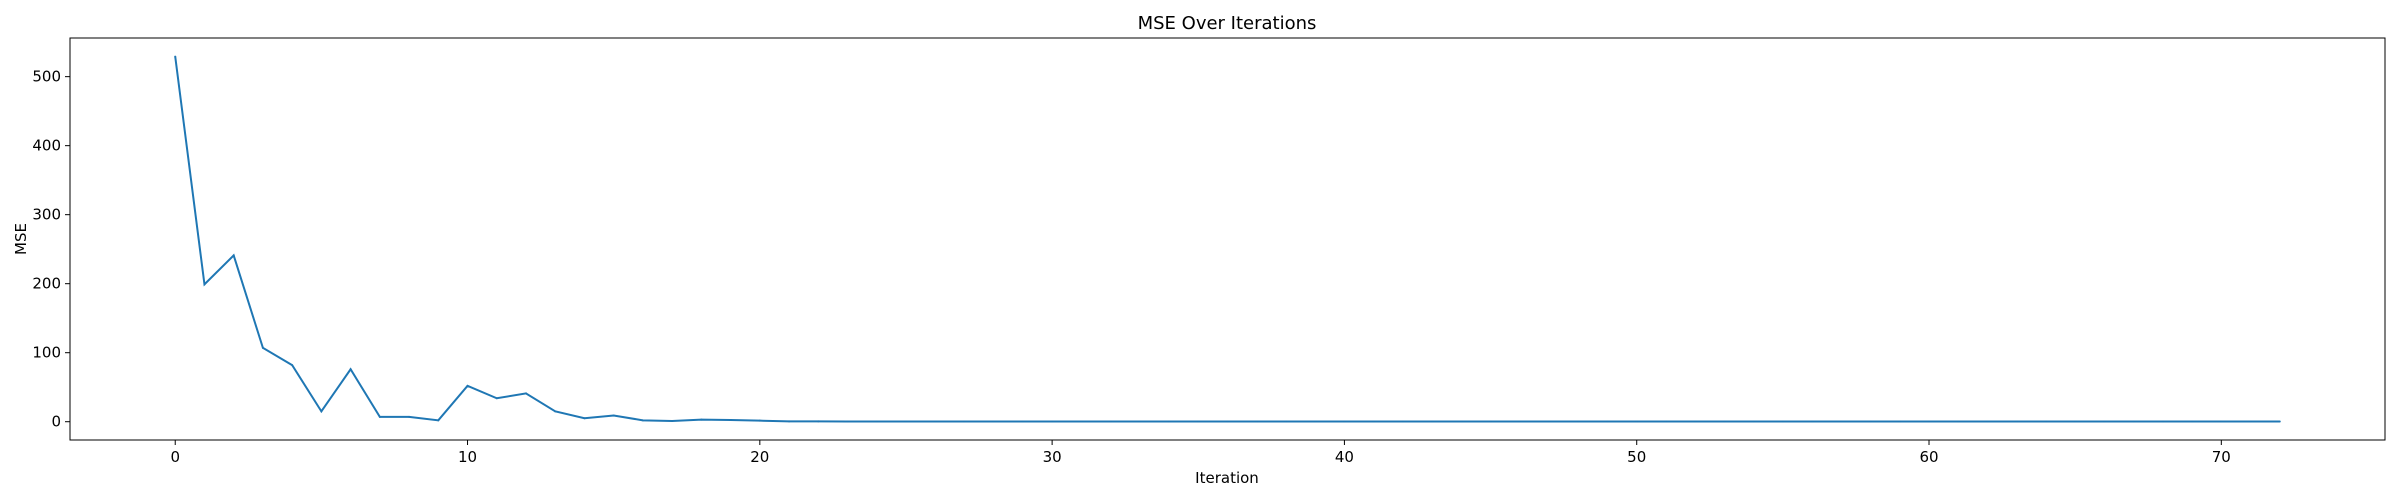  I want to click on y-tick-label: 400, so click(46, 146).